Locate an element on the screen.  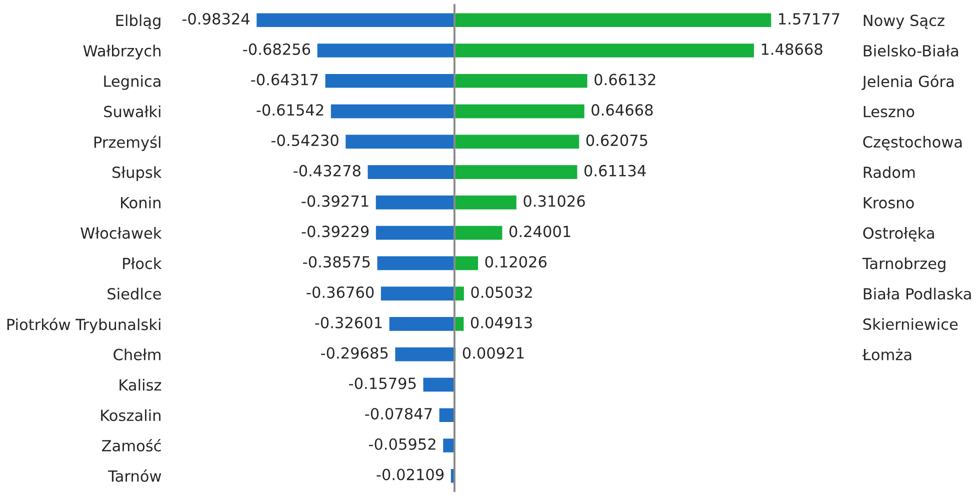
y-tick-label: Jelenia Góra is located at coordinates (908, 82).